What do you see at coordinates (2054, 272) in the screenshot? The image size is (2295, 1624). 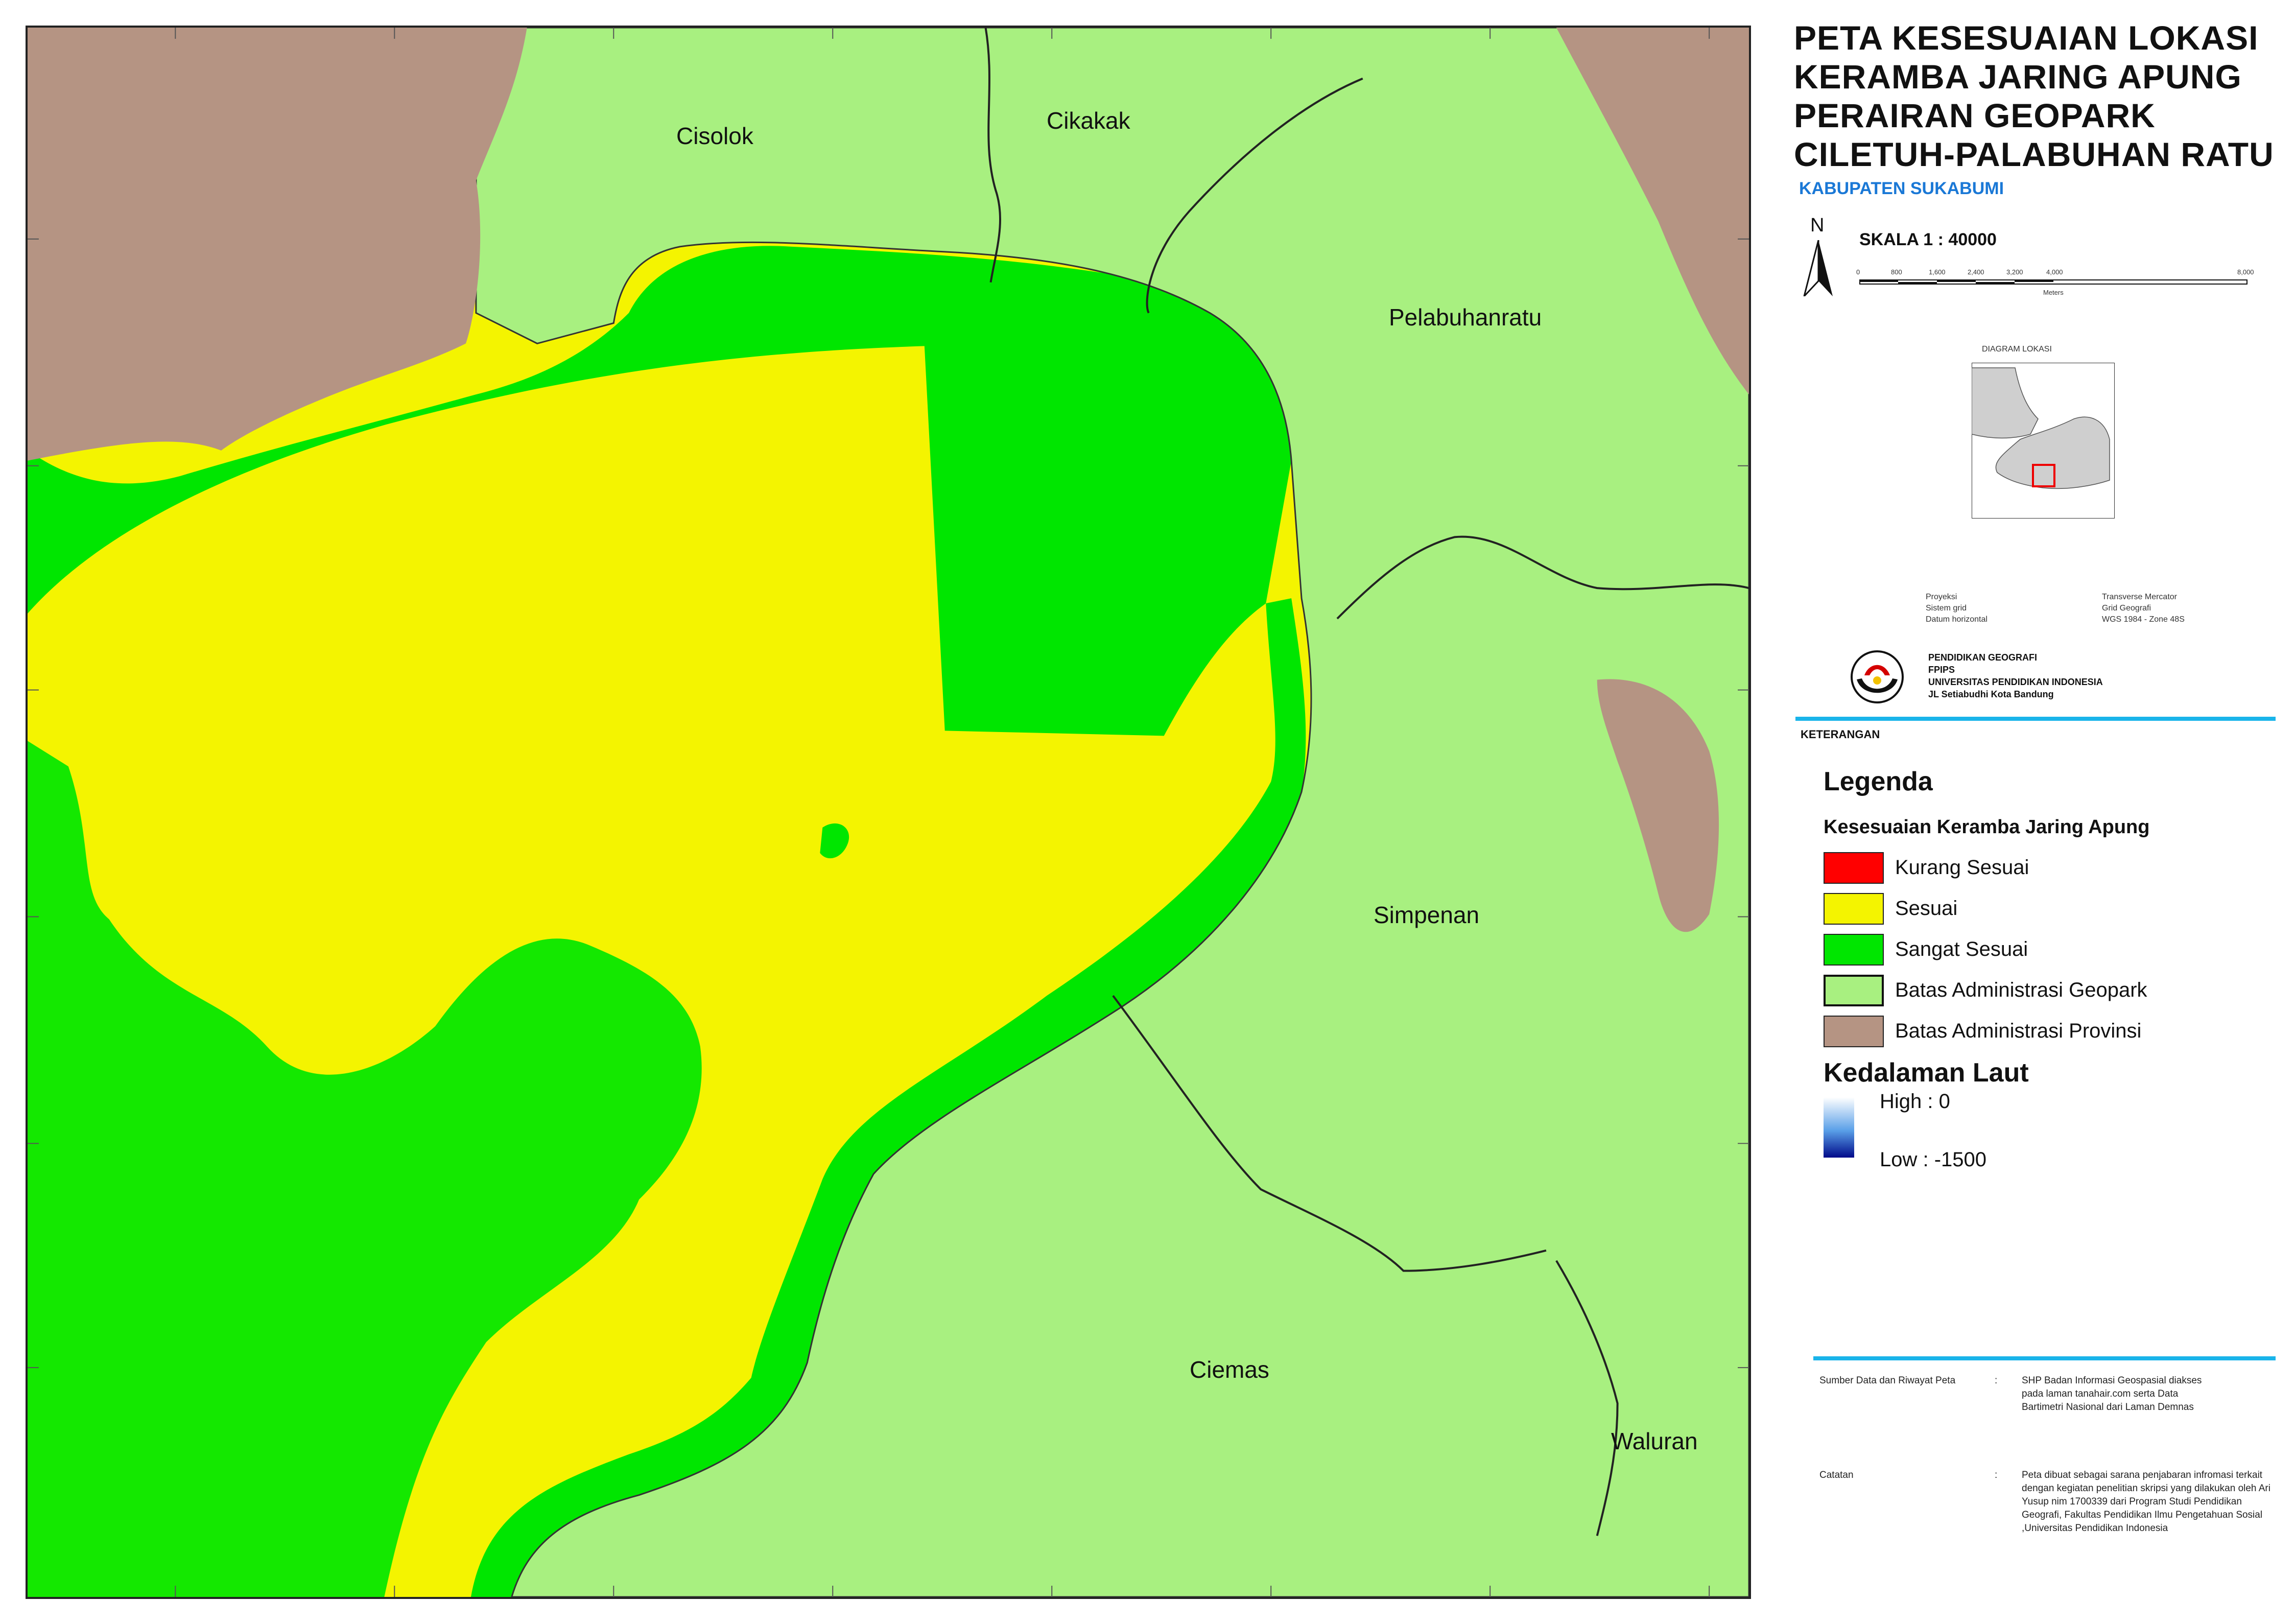 I see `scale-tick-4000: 4,000` at bounding box center [2054, 272].